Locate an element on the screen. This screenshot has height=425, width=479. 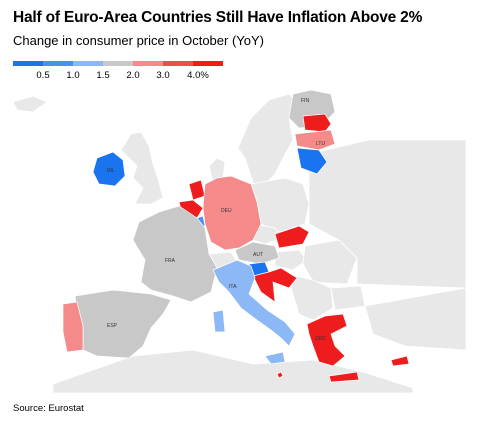
country-lithuania is located at coordinates (312, 161).